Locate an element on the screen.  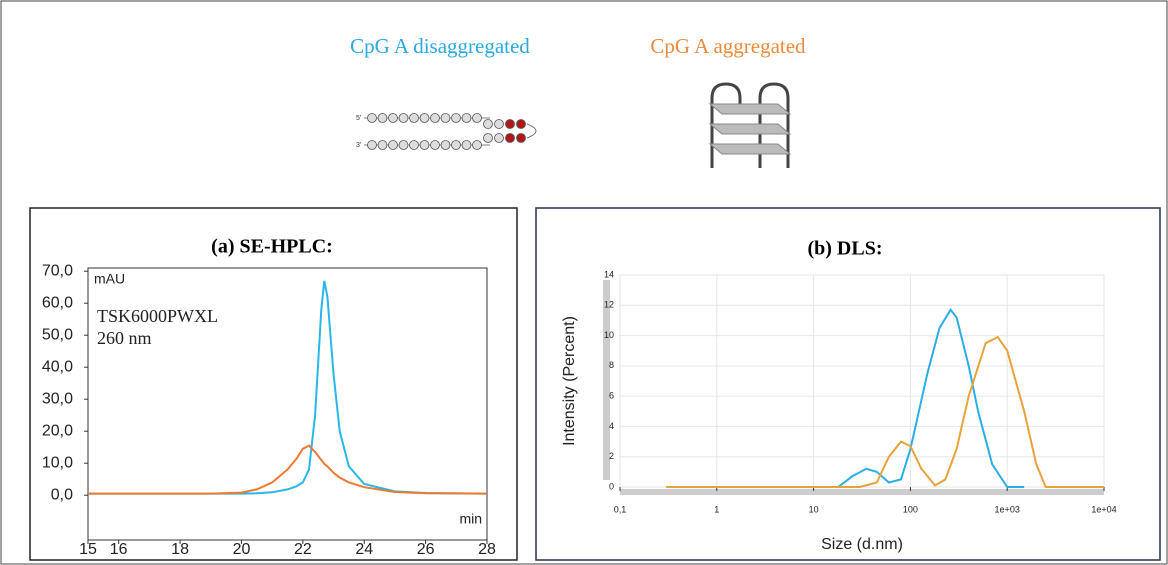
y-tick-label: 50,0 is located at coordinates (57, 334).